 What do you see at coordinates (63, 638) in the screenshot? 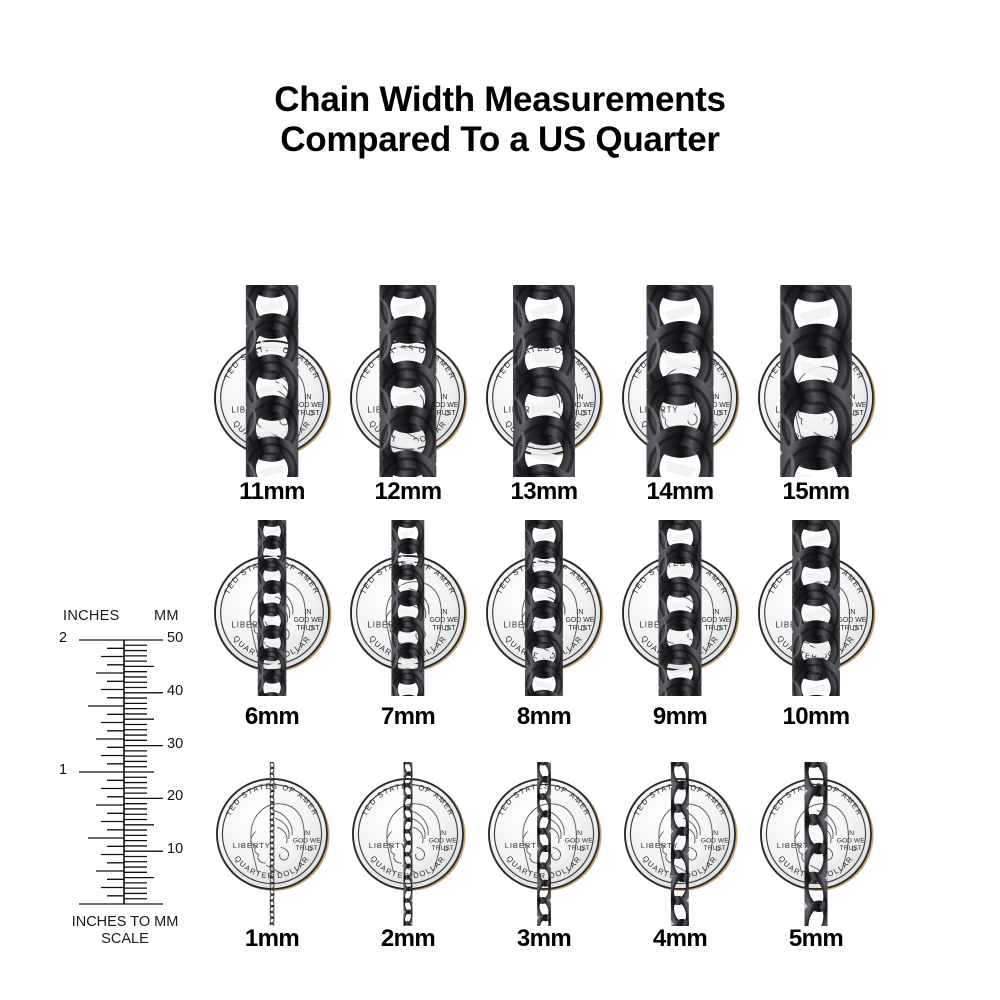
I see `ruler-inch-label-2: 2` at bounding box center [63, 638].